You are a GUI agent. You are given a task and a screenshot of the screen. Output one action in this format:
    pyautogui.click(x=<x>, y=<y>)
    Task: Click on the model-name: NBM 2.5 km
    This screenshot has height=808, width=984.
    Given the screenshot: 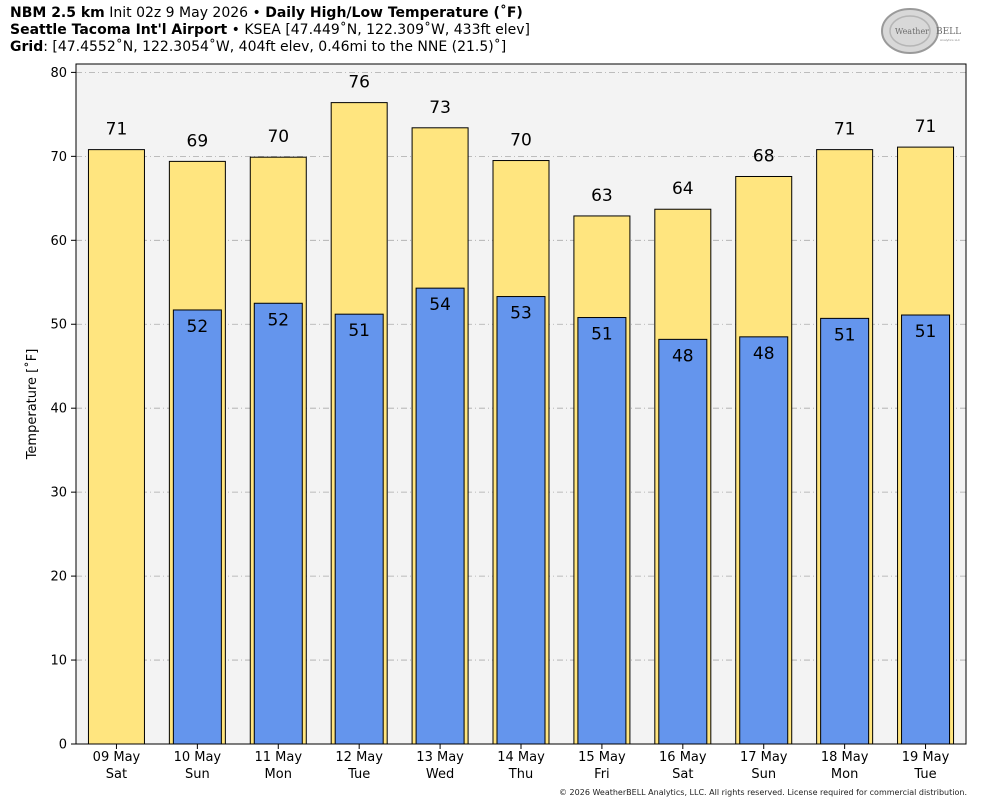 What is the action you would take?
    pyautogui.click(x=57, y=13)
    